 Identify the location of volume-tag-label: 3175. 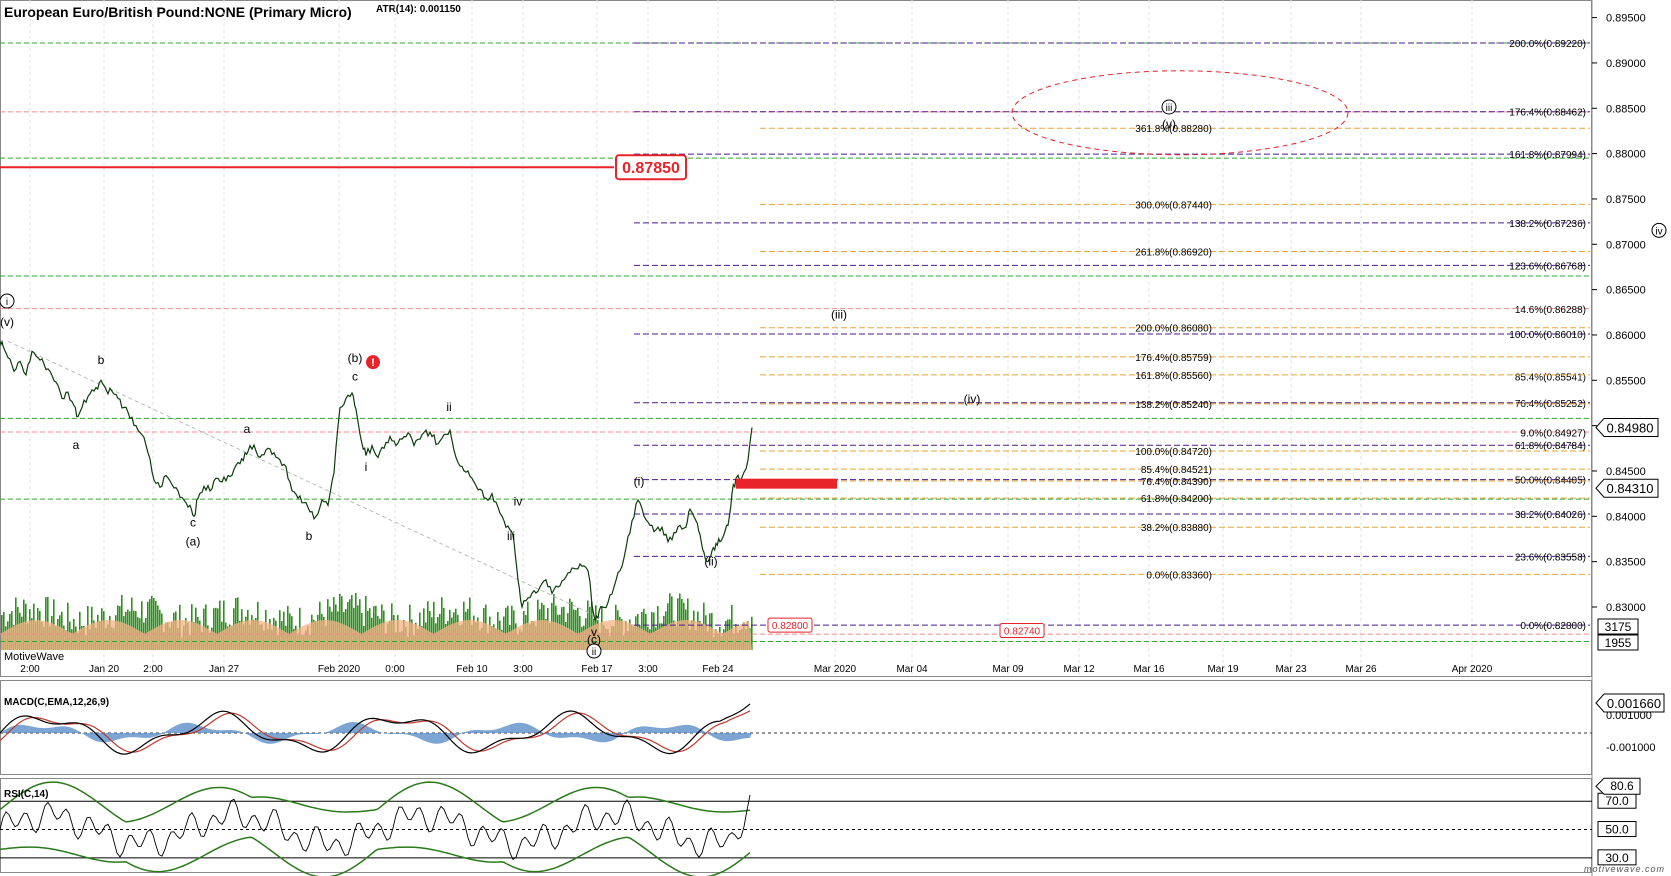
(1618, 627).